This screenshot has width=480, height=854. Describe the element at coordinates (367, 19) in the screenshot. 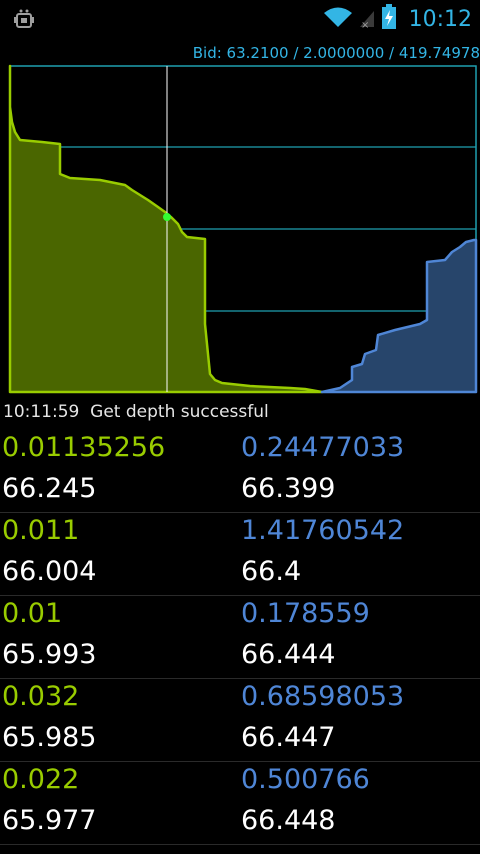

I see `no-signal-icon: ×` at that location.